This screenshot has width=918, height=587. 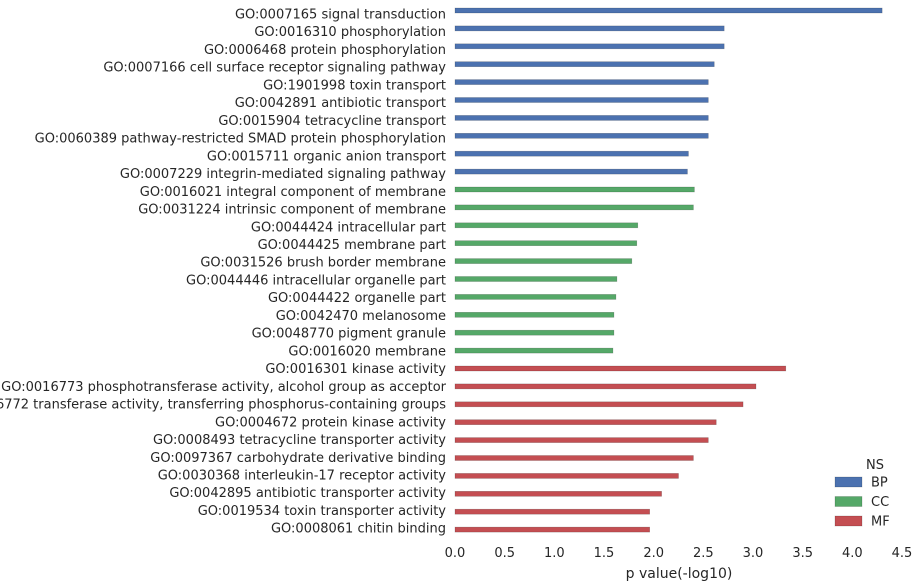 What do you see at coordinates (848, 501) in the screenshot?
I see `legend-swatch-cc` at bounding box center [848, 501].